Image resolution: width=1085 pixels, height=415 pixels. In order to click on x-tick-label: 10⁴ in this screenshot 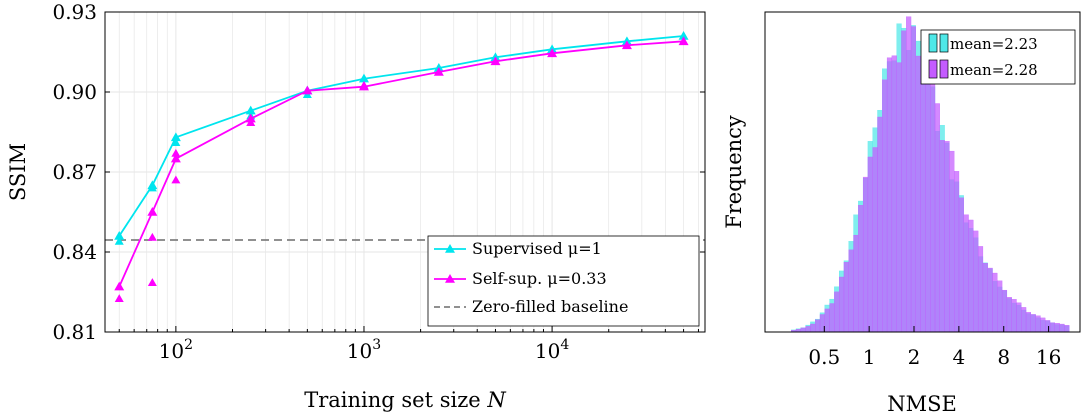, I will do `click(552, 350)`.